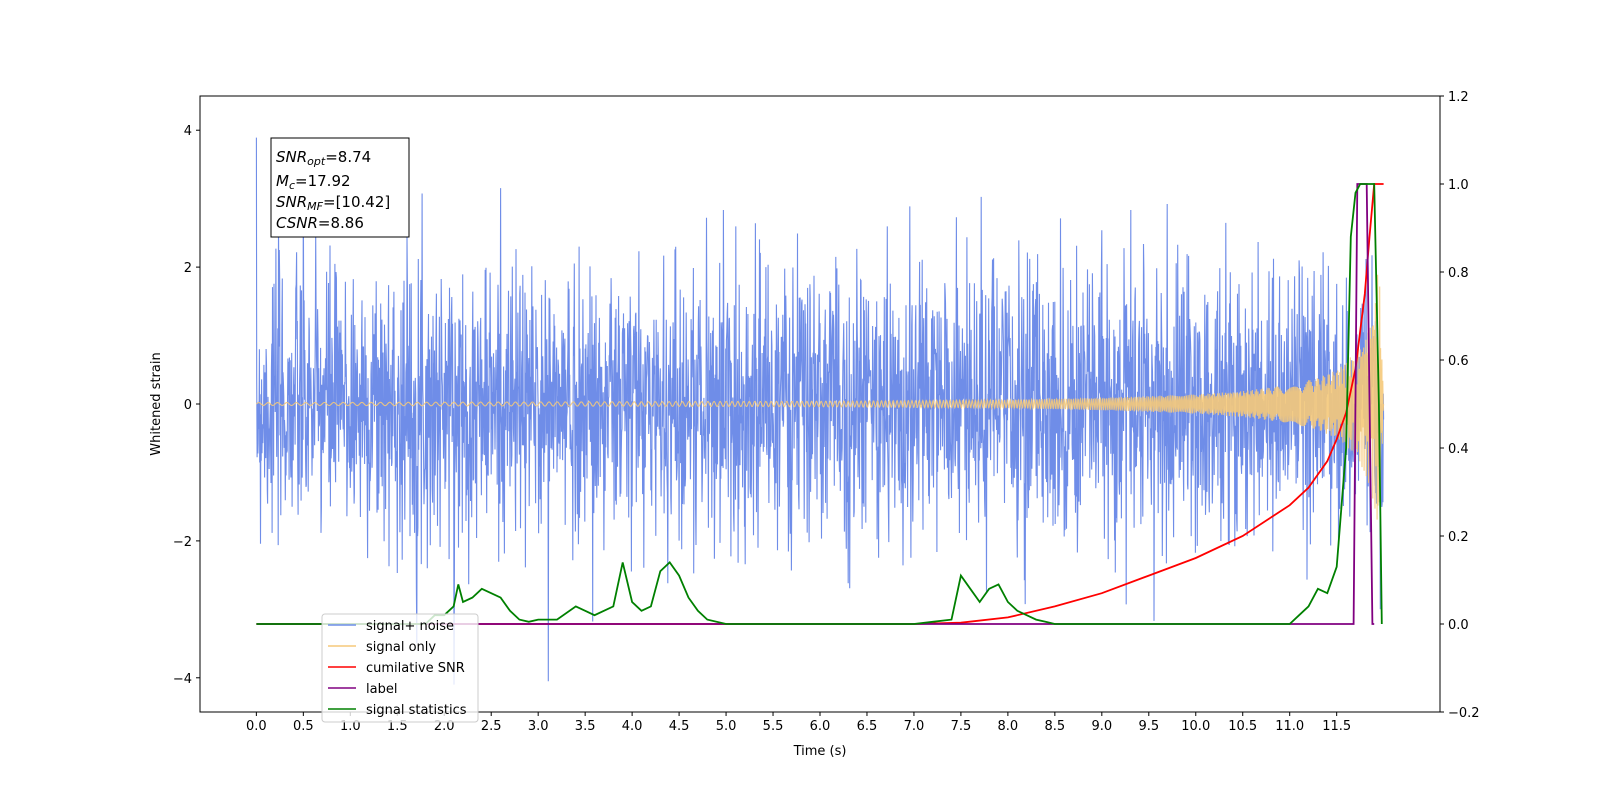 The width and height of the screenshot is (1600, 800). I want to click on legend-label: signal only, so click(401, 647).